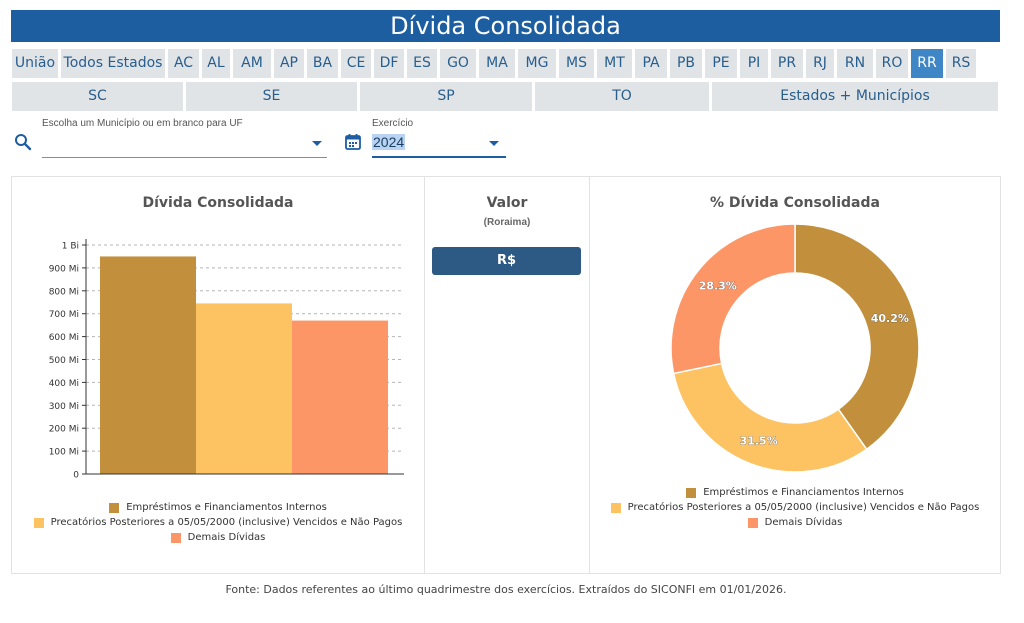 This screenshot has width=1024, height=623. What do you see at coordinates (651, 63) in the screenshot?
I see `tab-pa: PA` at bounding box center [651, 63].